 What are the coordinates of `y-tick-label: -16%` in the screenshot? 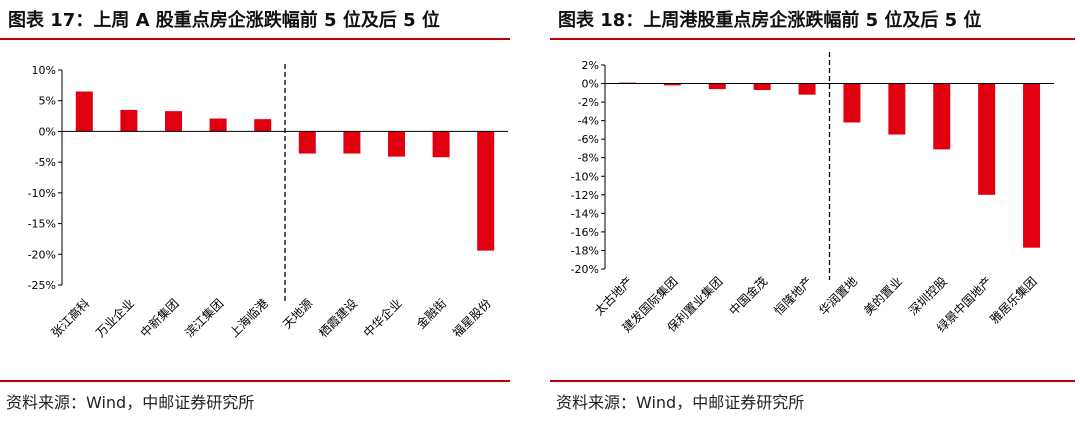 It's located at (585, 232).